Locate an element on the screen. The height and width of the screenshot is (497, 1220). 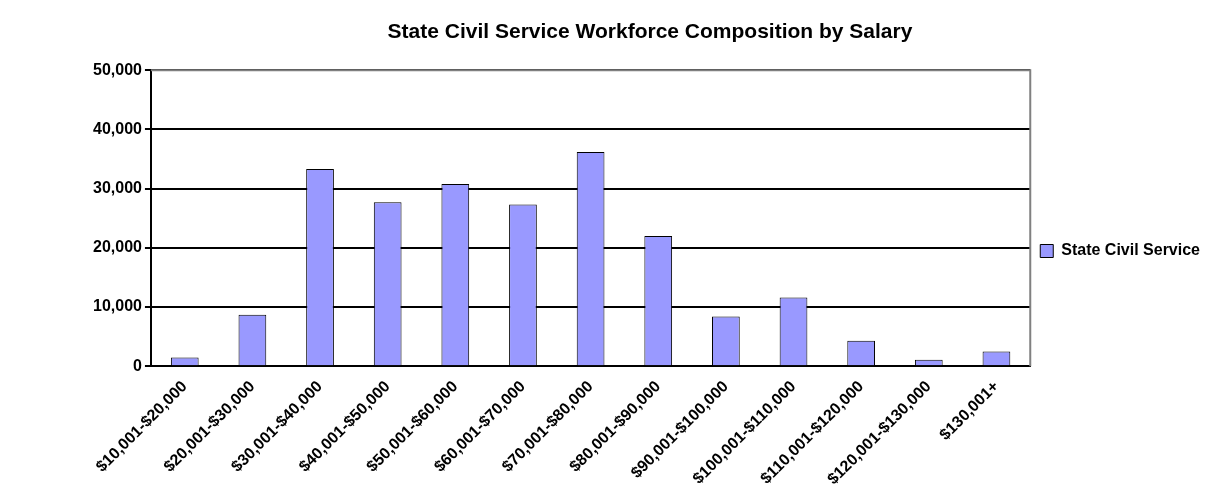
y-tick-label: 40,000 is located at coordinates (118, 128).